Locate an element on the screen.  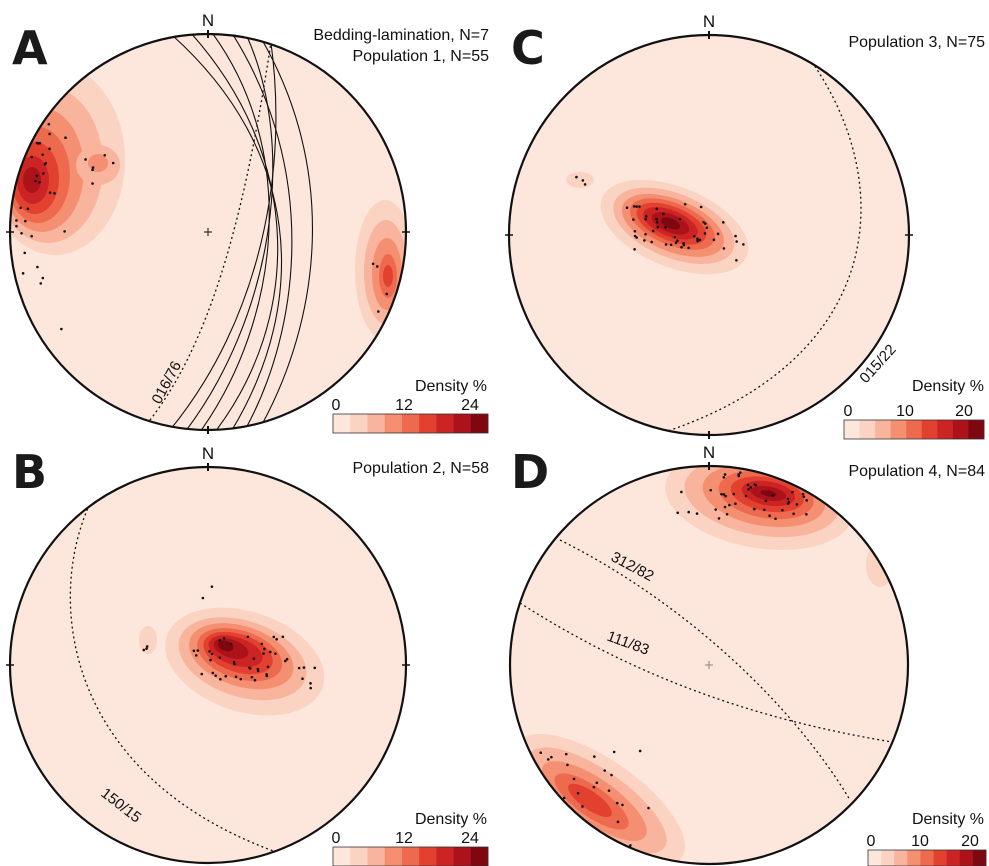
density-legend-a: Density % 0 12 24 is located at coordinates (410, 406).